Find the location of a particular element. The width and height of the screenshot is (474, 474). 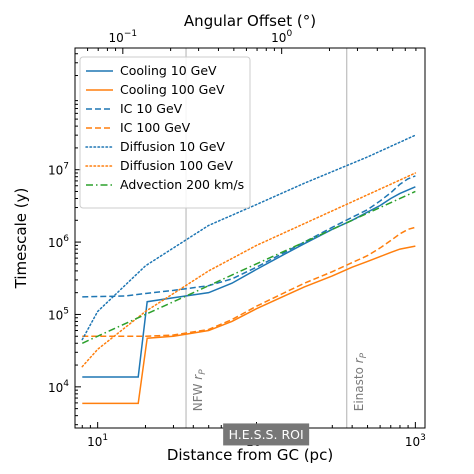

top-tick-label-0: 10⁻¹ is located at coordinates (123, 37).